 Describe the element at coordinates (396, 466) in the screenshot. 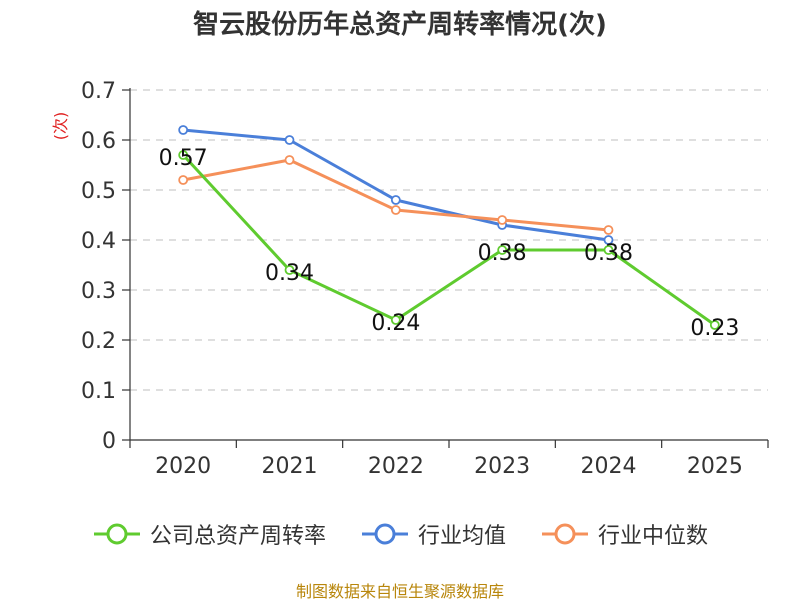

I see `x-tick-label: 2022` at that location.